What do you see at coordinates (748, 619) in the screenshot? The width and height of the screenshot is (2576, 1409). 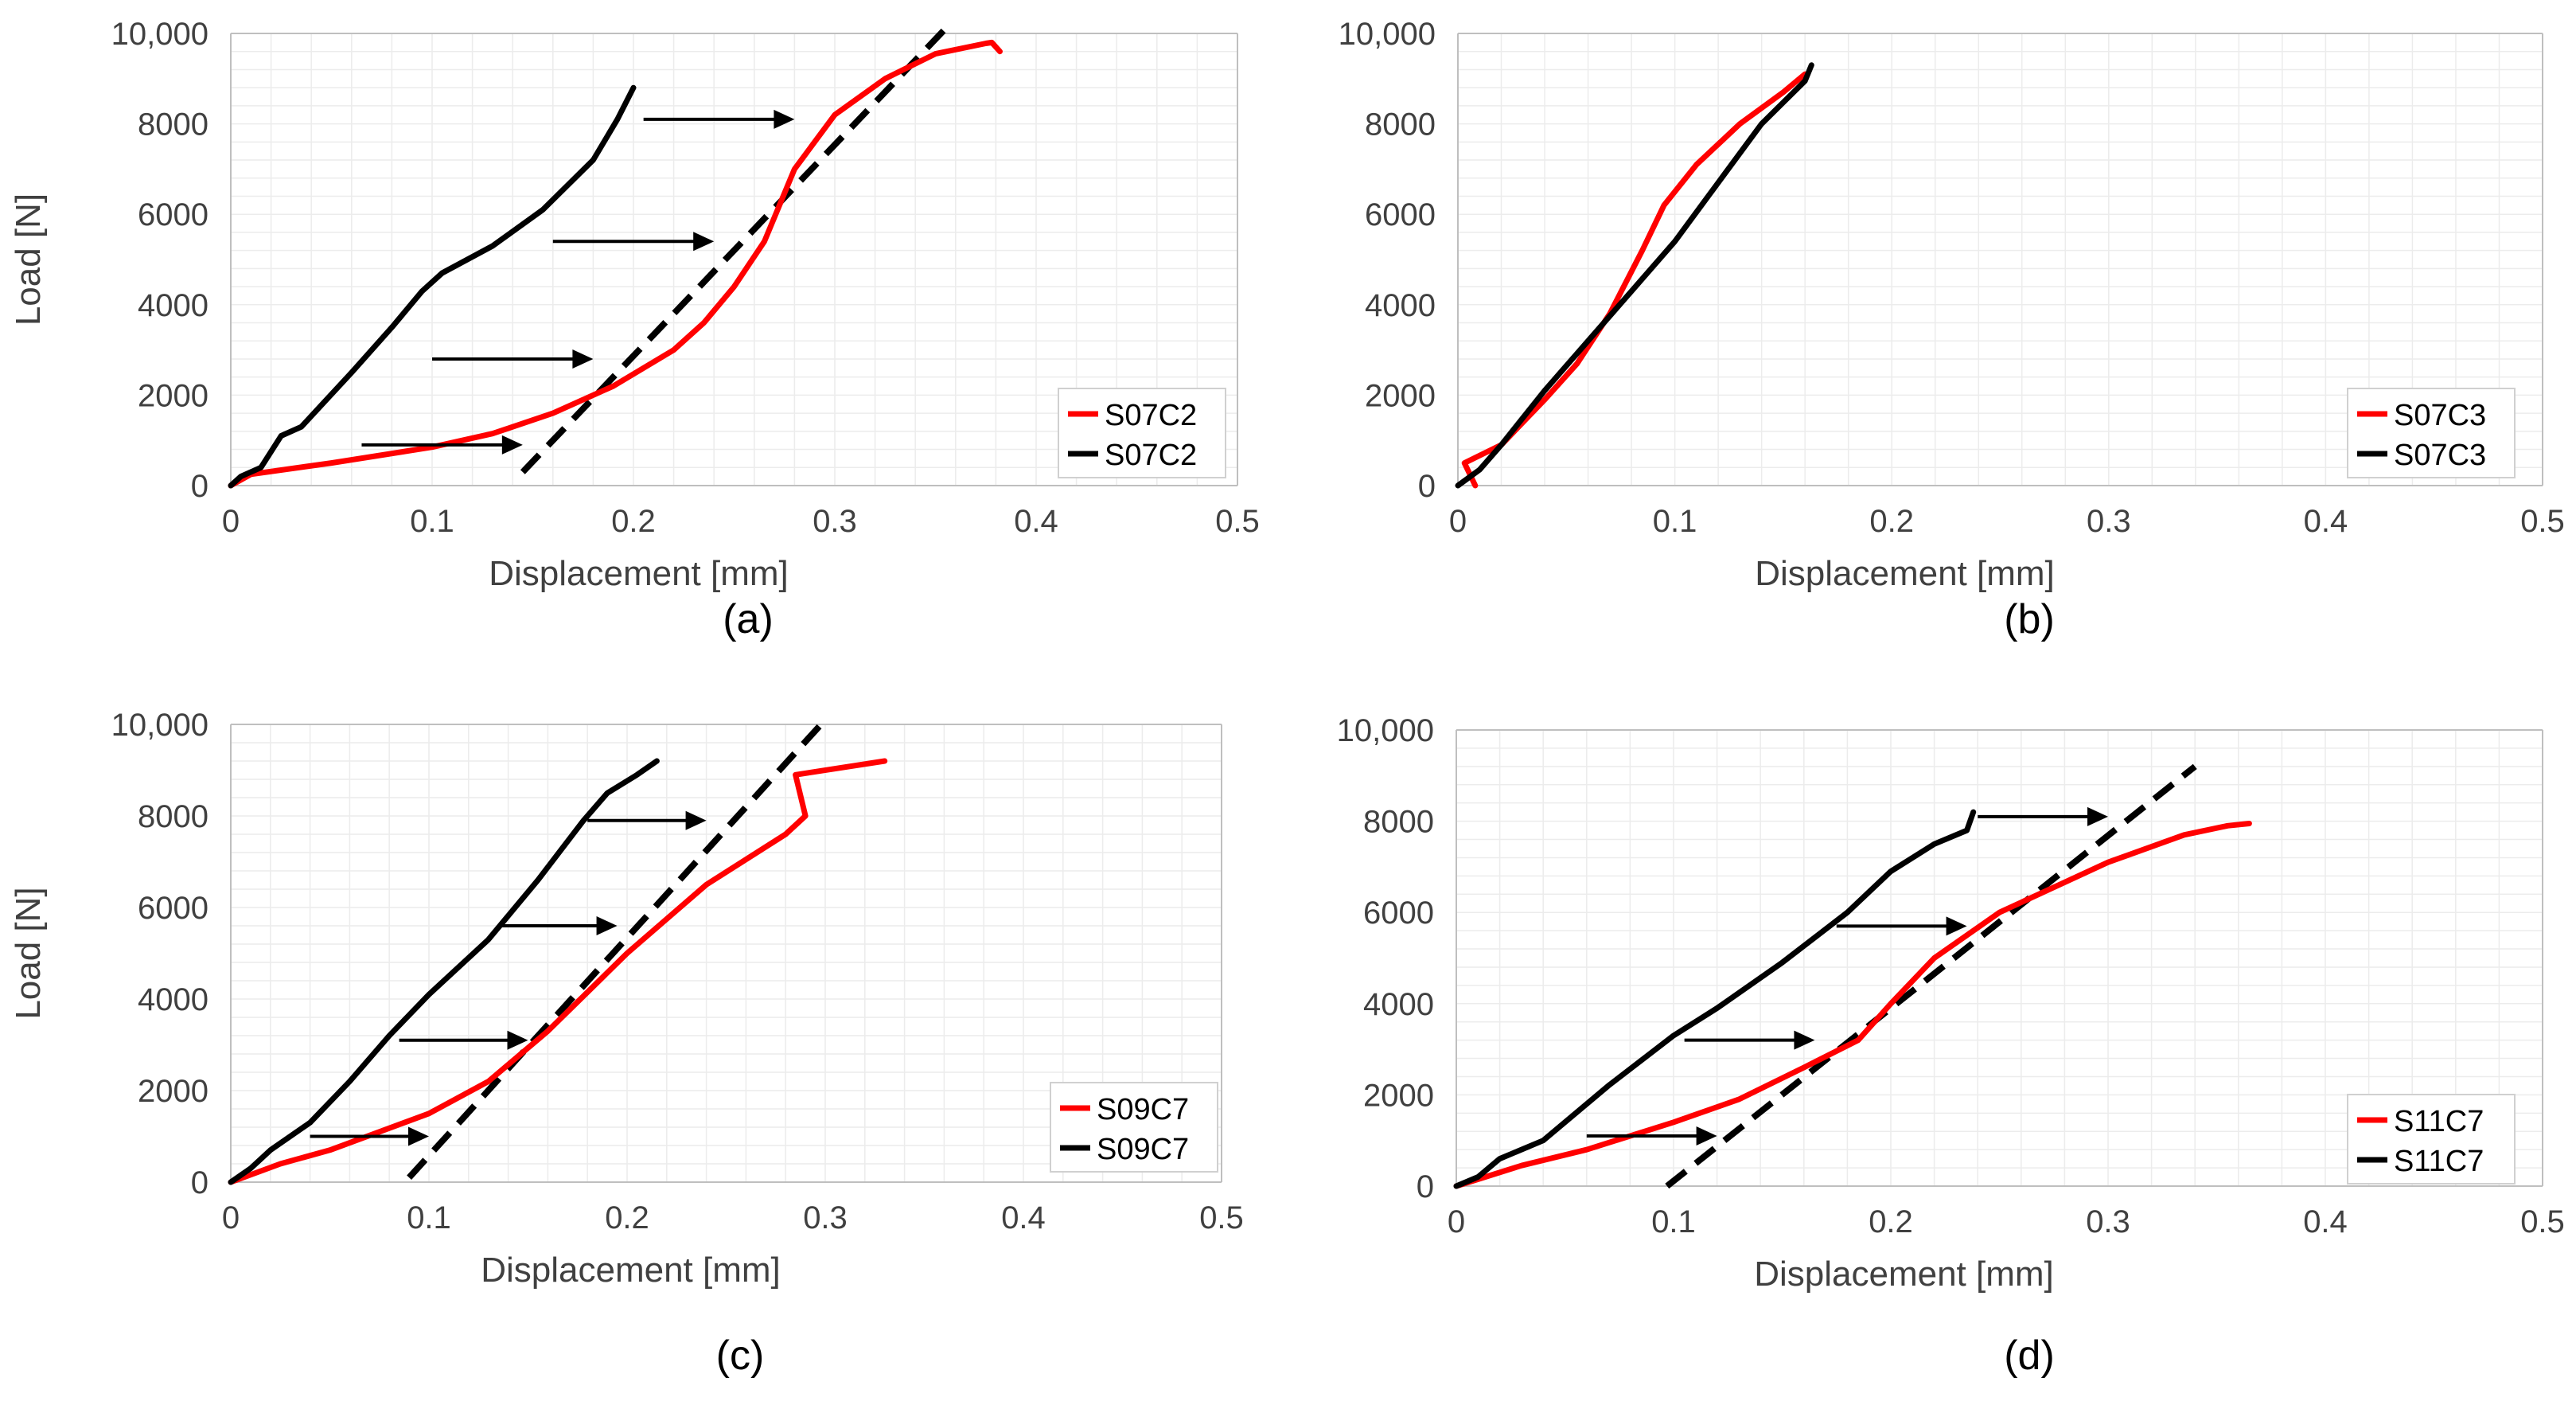 I see `panel-caption: (a)` at bounding box center [748, 619].